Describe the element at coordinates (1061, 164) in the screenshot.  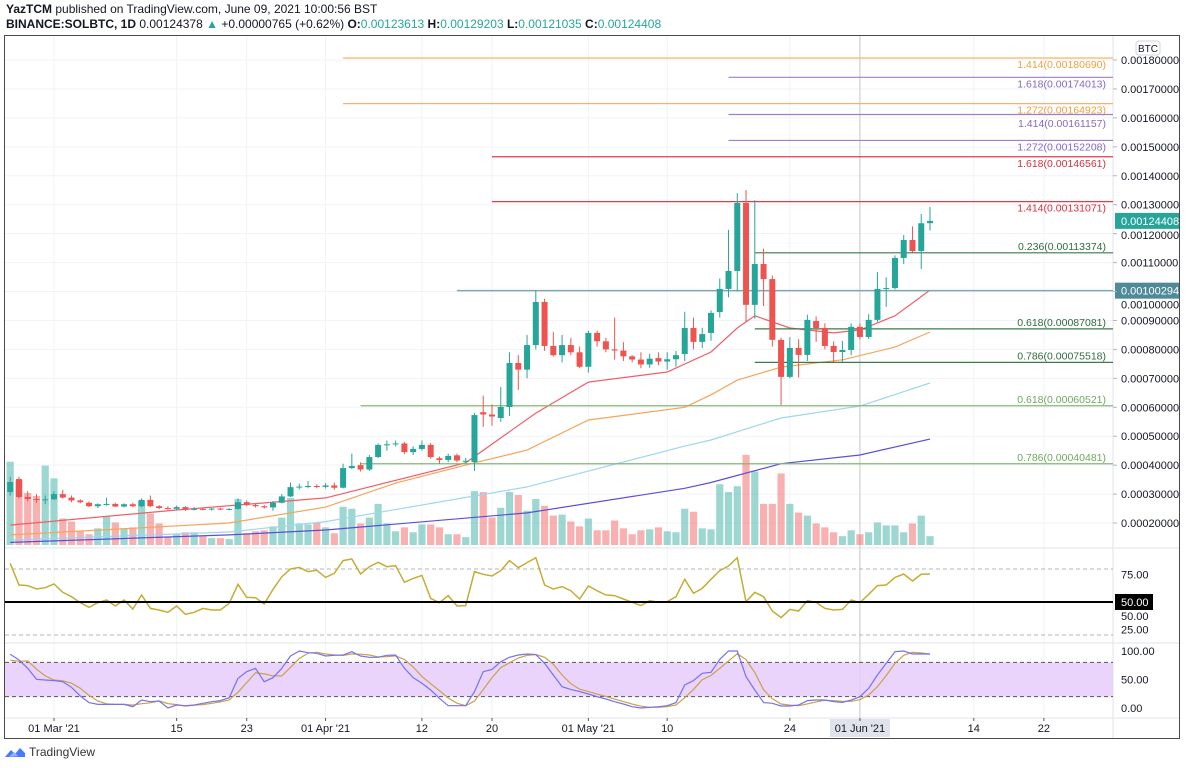
I see `fib-level-label: 1.618(0.00146561)` at that location.